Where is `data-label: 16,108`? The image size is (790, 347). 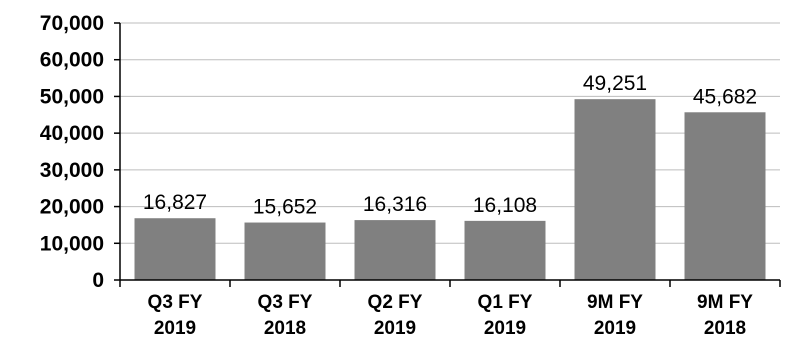 data-label: 16,108 is located at coordinates (505, 205).